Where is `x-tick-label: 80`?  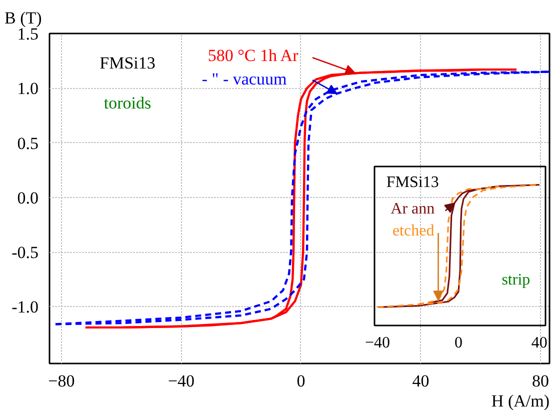 x-tick-label: 80 is located at coordinates (541, 381).